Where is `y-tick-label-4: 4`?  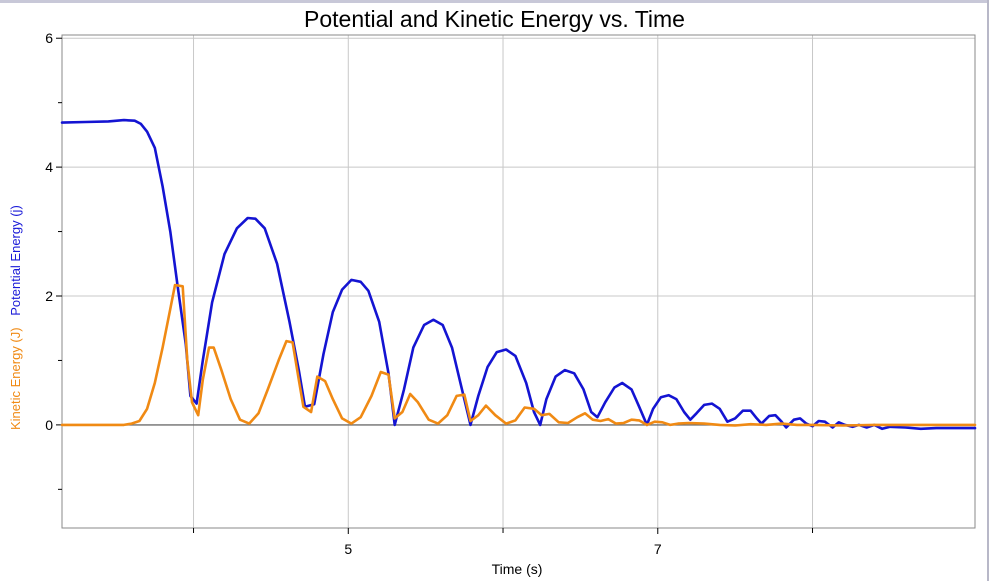
y-tick-label-4: 4 is located at coordinates (49, 167).